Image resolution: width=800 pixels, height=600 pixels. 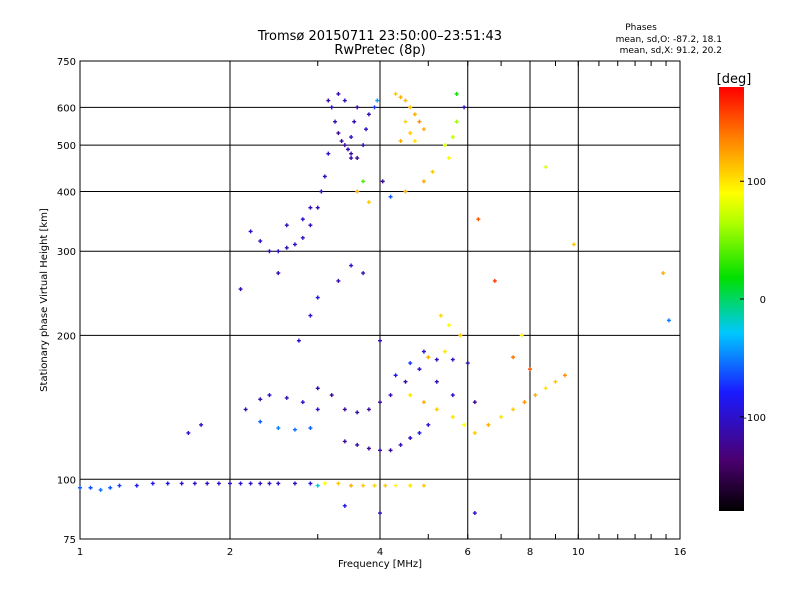 I want to click on colorbar-tick-label: -100, so click(x=754, y=418).